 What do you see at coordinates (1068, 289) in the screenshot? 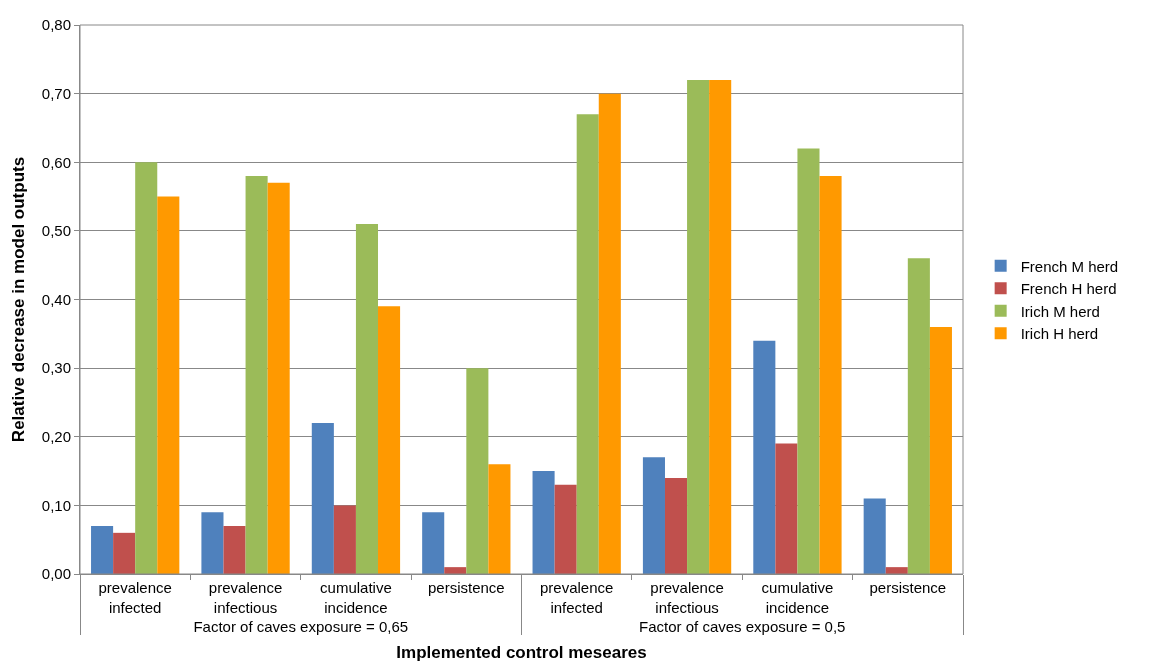
I see `legend-label: French H herd` at bounding box center [1068, 289].